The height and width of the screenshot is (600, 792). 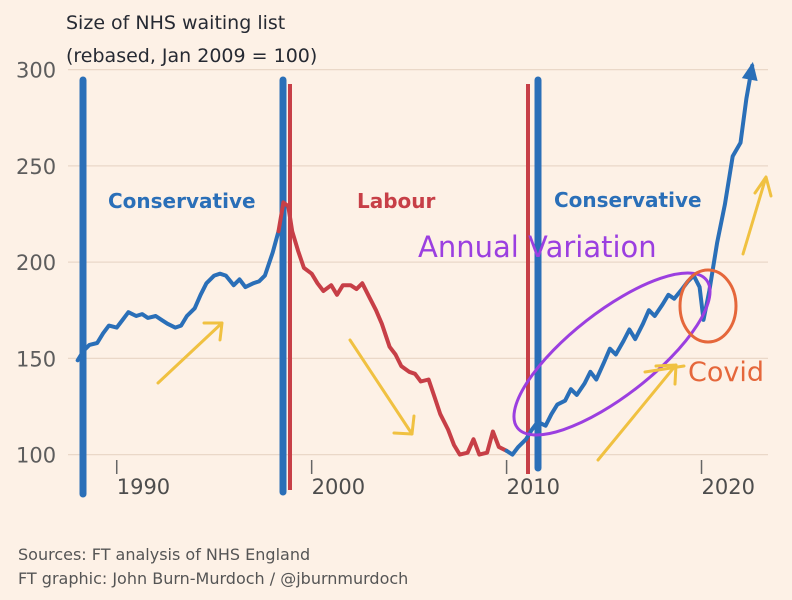 I want to click on annotation-annual-variation: Annual Variation, so click(x=537, y=247).